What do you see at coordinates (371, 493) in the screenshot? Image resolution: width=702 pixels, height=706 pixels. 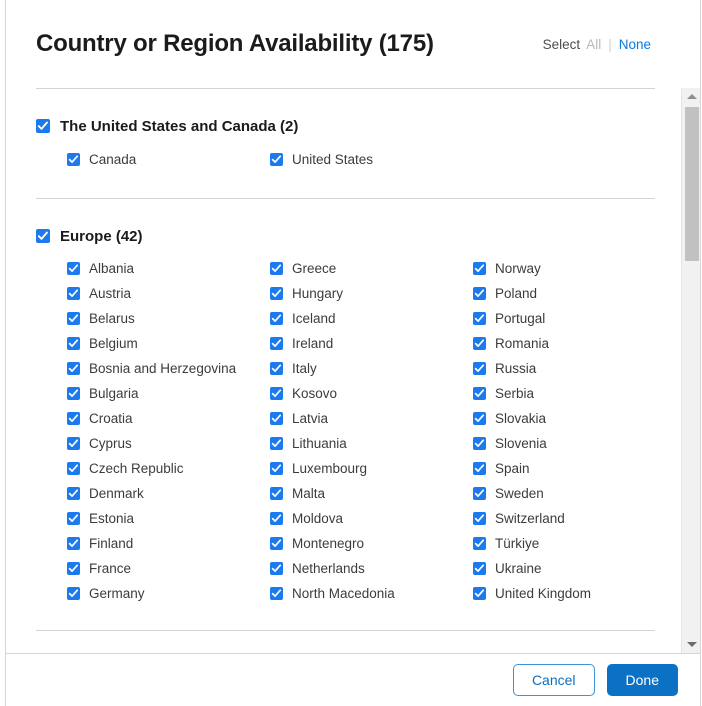 I see `country-item: Malta` at bounding box center [371, 493].